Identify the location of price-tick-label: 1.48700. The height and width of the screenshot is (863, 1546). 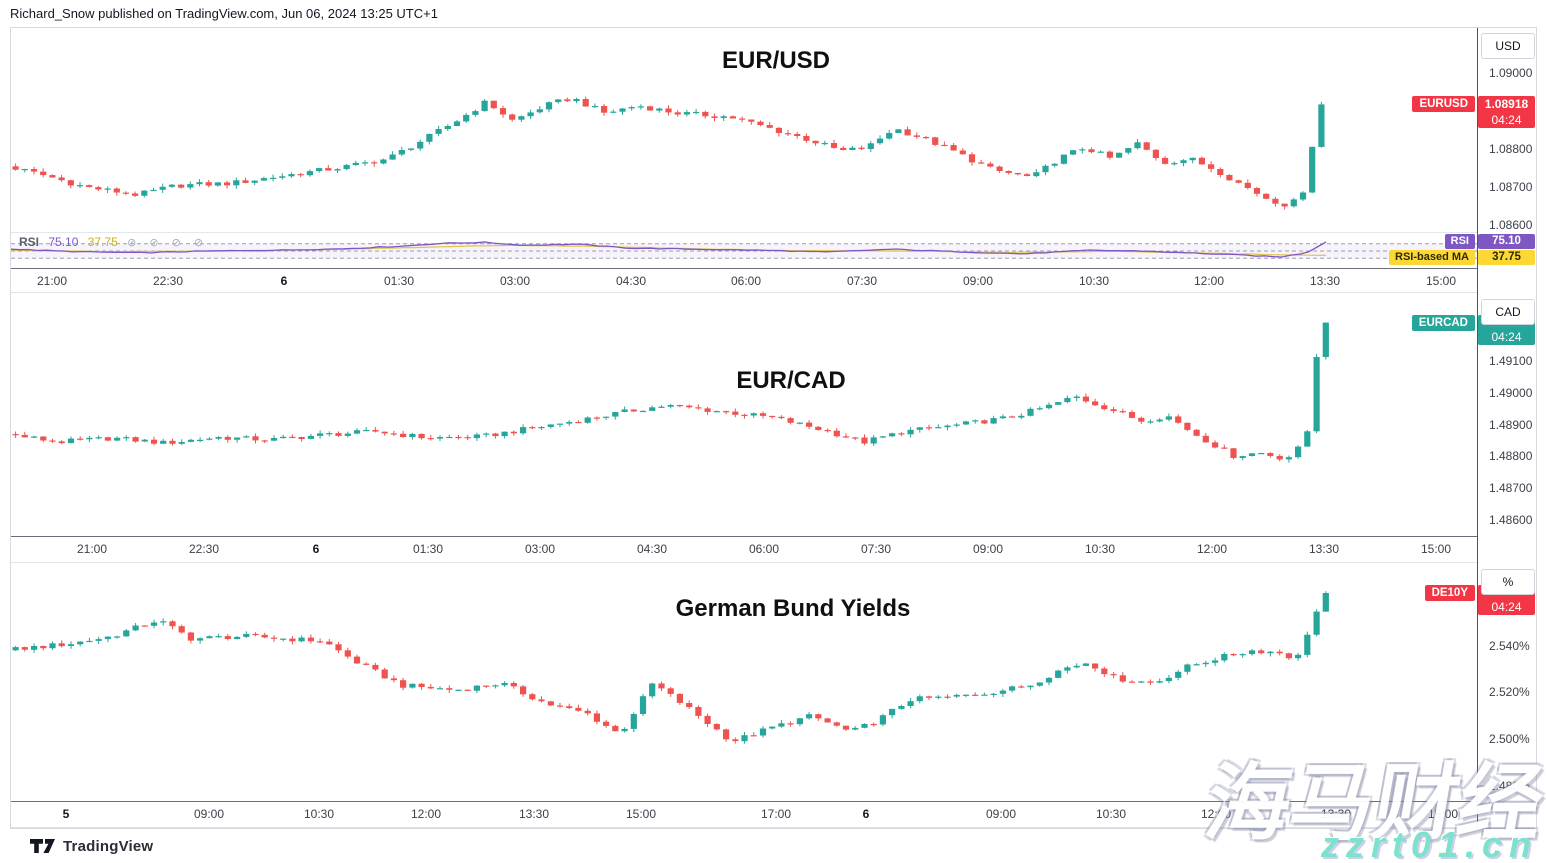
(1511, 488).